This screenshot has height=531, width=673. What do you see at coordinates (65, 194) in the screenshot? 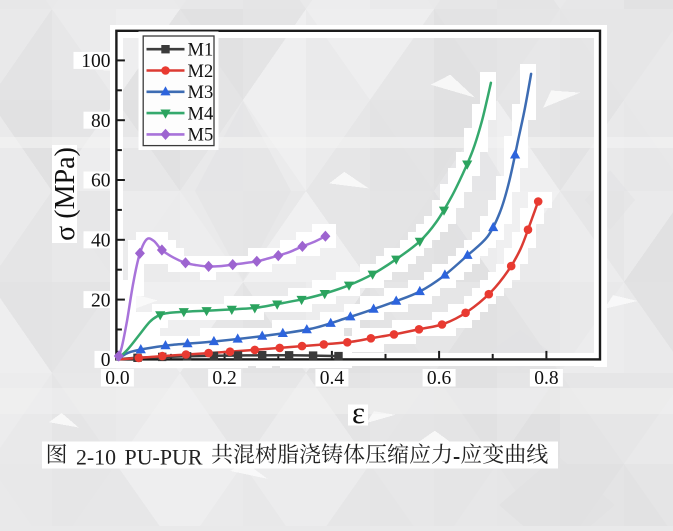
I see `svg-text: σ (MPa)` at bounding box center [65, 194].